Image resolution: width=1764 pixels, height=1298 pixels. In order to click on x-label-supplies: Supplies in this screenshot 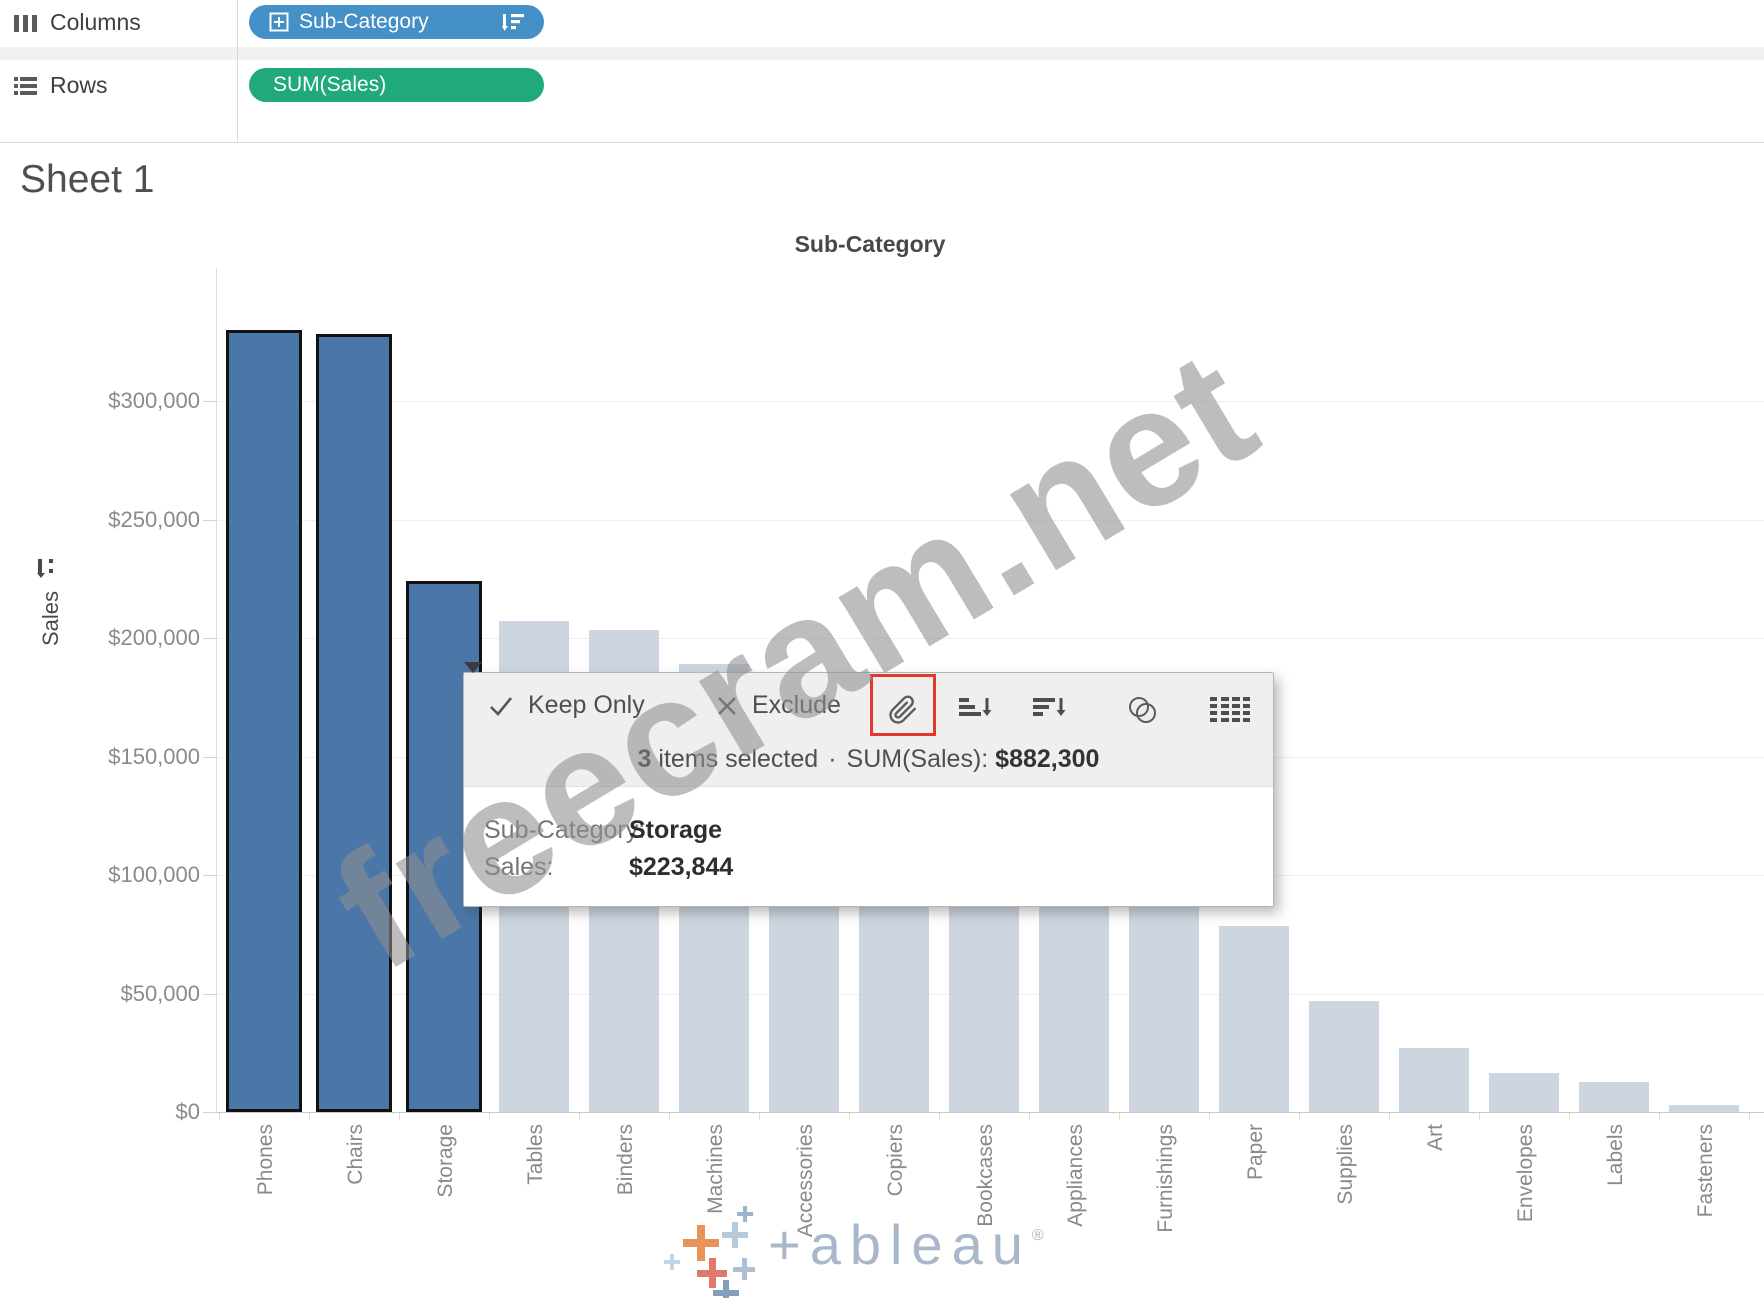, I will do `click(1345, 1164)`.